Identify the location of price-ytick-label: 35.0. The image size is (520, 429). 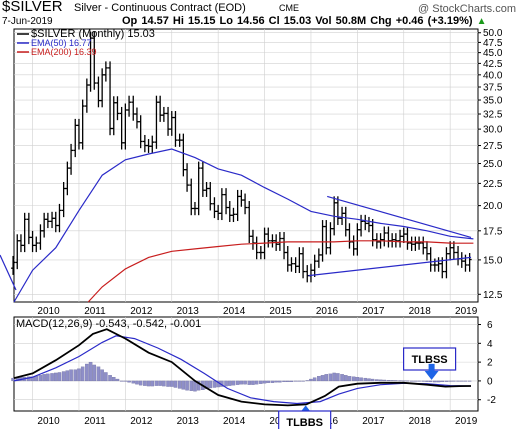
(493, 101).